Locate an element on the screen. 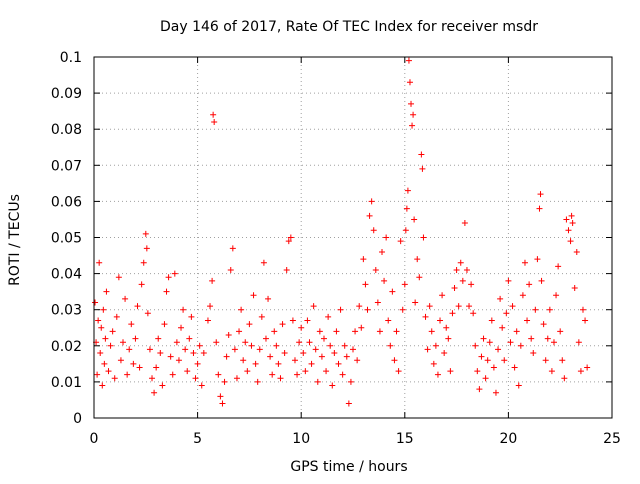 This screenshot has height=484, width=640. x-axis-label: GPS time / hours is located at coordinates (348, 467).